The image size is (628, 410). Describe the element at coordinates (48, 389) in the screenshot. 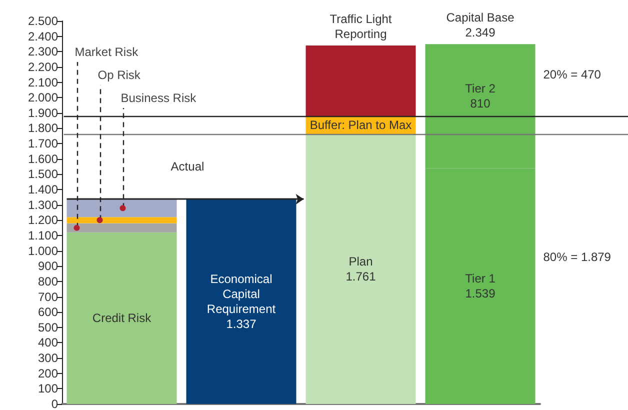

I see `y-tick-label: 100` at that location.